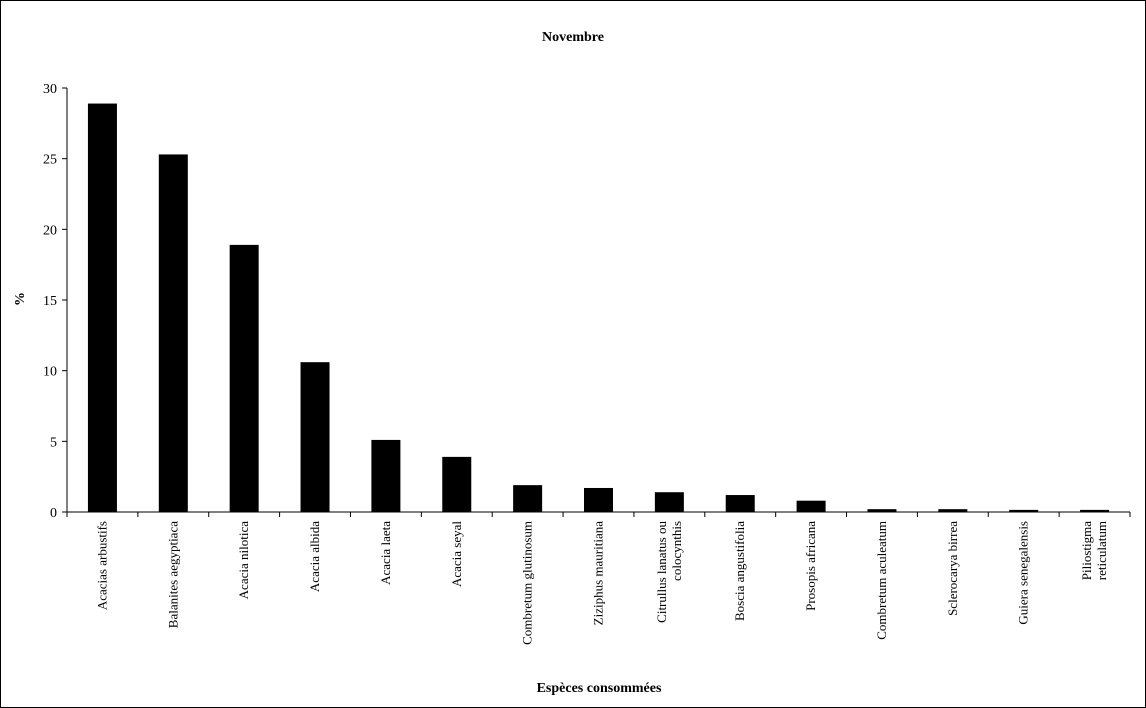  Describe the element at coordinates (1086, 550) in the screenshot. I see `category-label: Piliostigma` at that location.